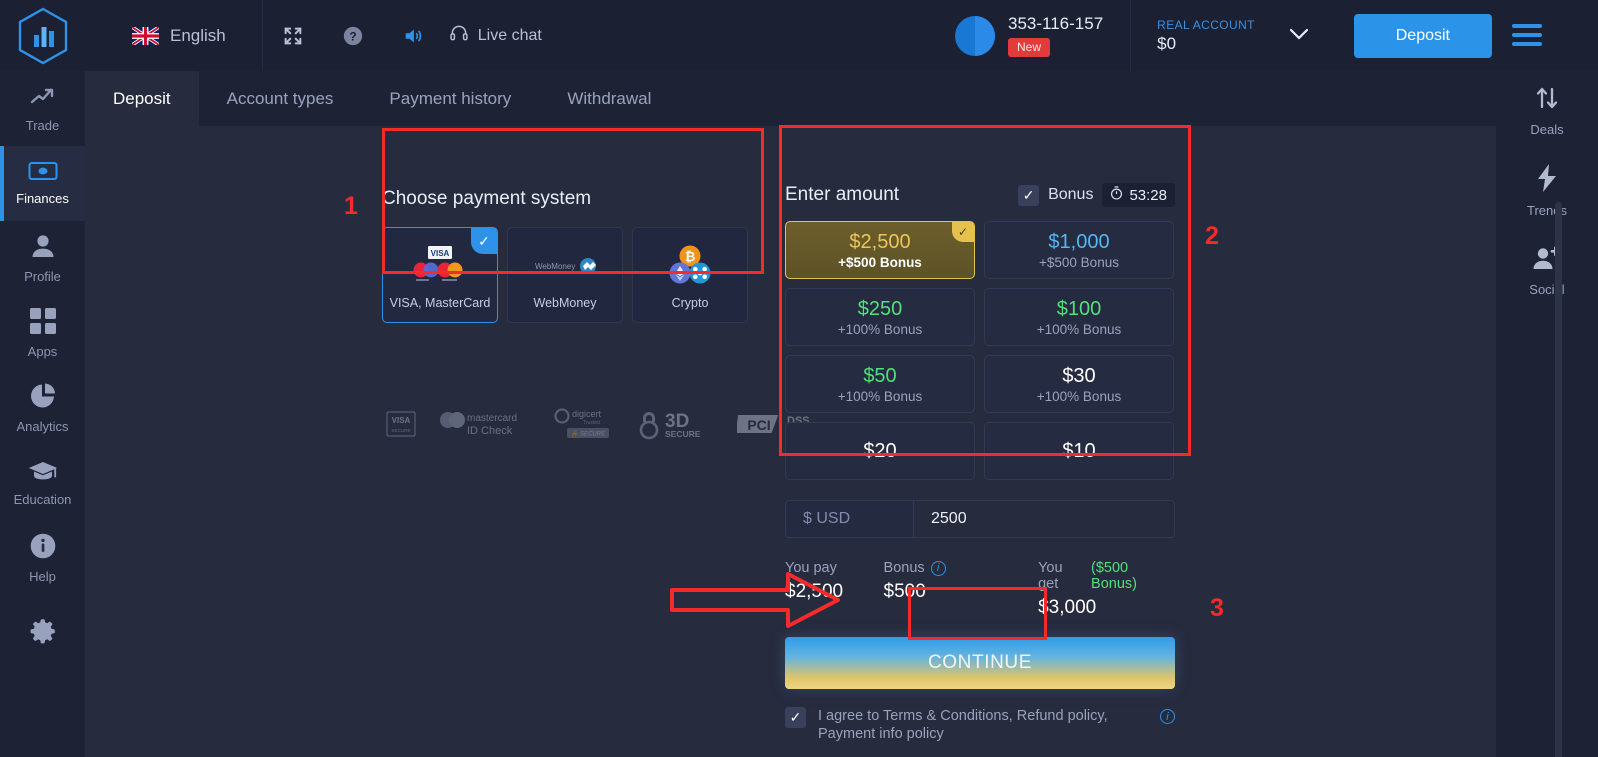  I want to click on sidebar-item-education: Education, so click(42, 483).